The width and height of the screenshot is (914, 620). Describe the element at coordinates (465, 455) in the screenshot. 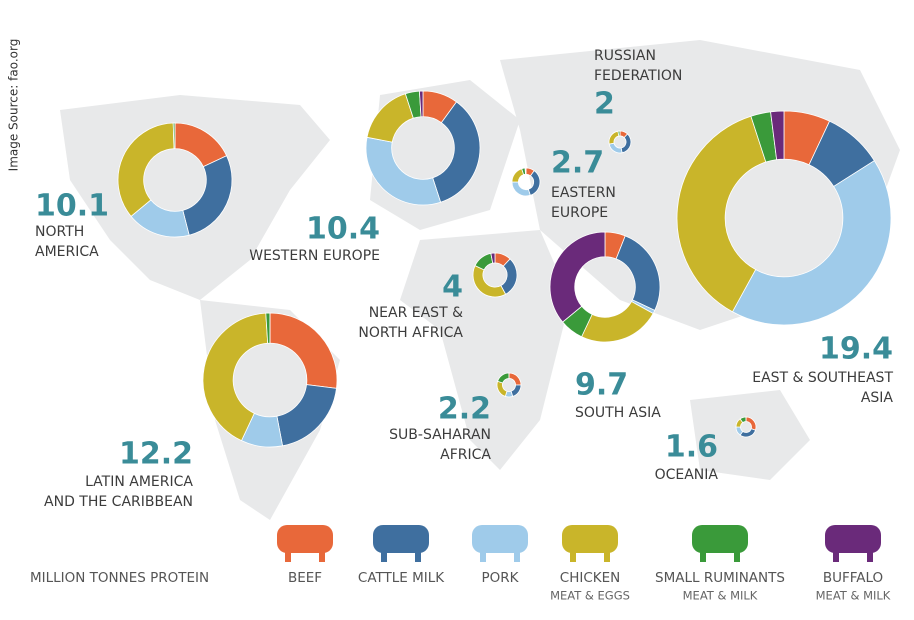

I see `region-name: AFRICA` at that location.